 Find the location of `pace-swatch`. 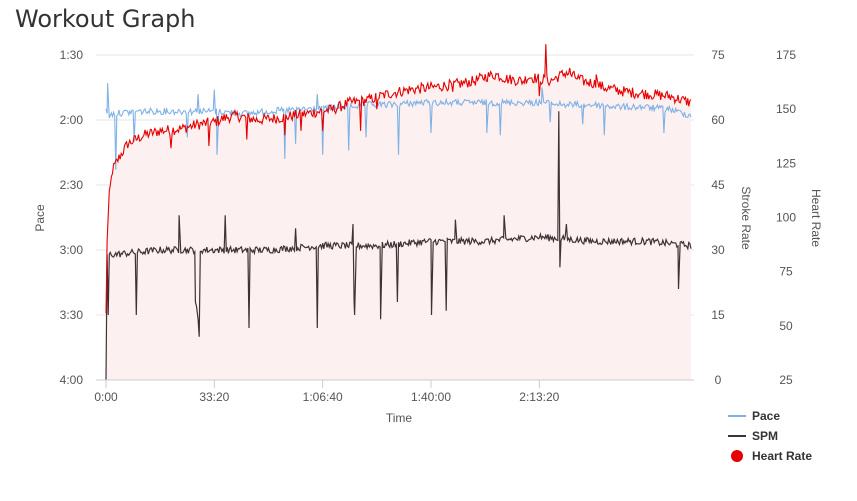

pace-swatch is located at coordinates (737, 416).